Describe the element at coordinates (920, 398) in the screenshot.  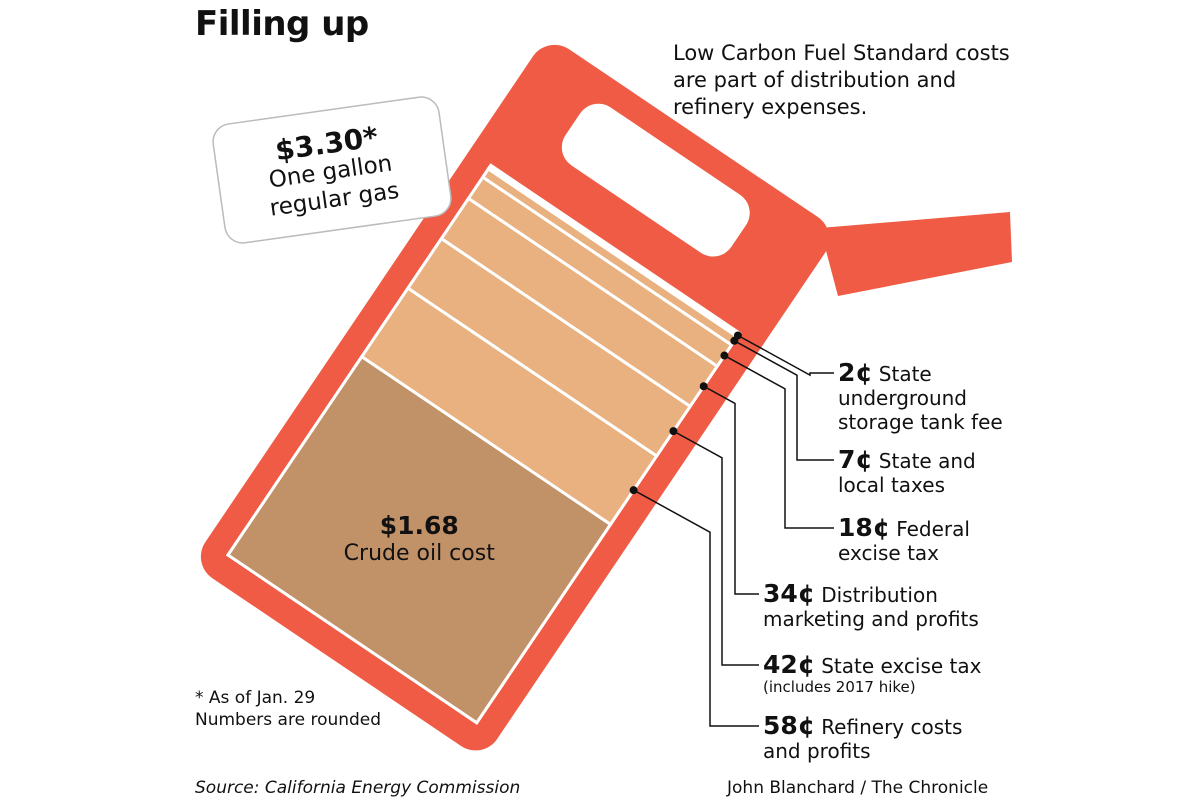
I see `segment-name: State underground storage tank fee` at that location.